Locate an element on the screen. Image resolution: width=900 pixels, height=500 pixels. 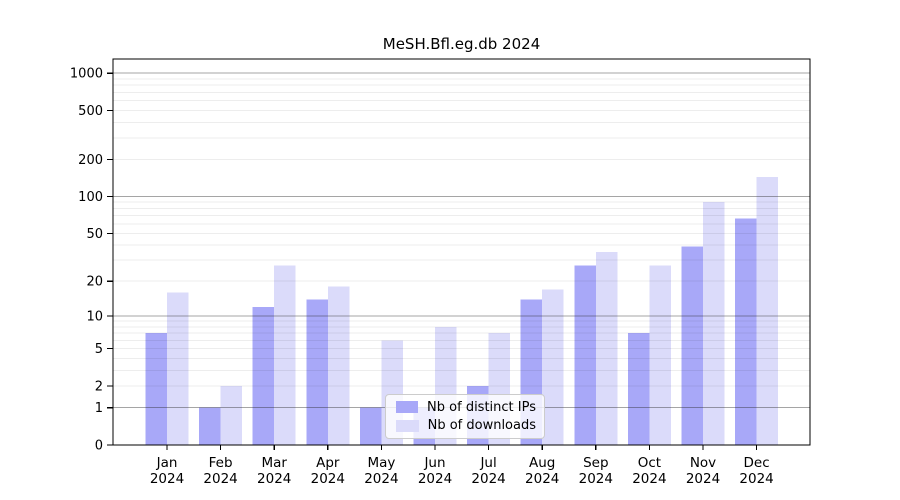
x-tick-label-month-mar: Mar is located at coordinates (274, 463).